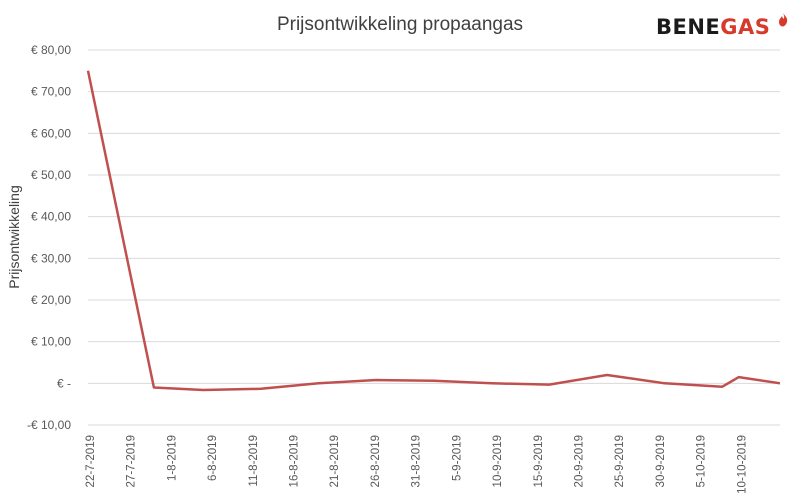 Image resolution: width=800 pixels, height=500 pixels. I want to click on x-tick-label: 15-9-2019, so click(539, 461).